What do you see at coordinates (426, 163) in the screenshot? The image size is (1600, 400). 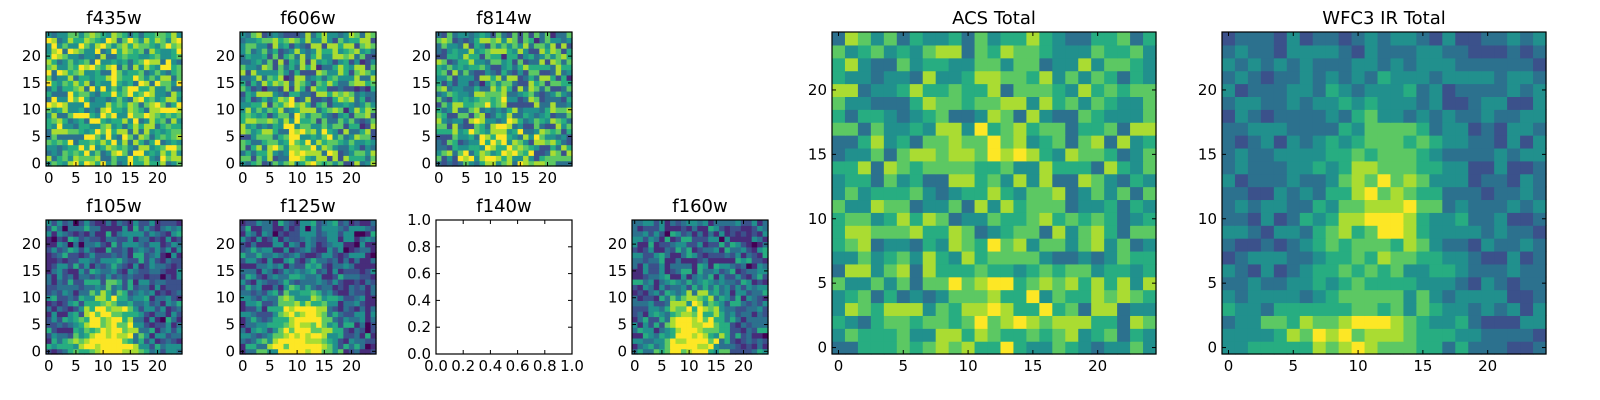 I see `y-tick-label: 0` at bounding box center [426, 163].